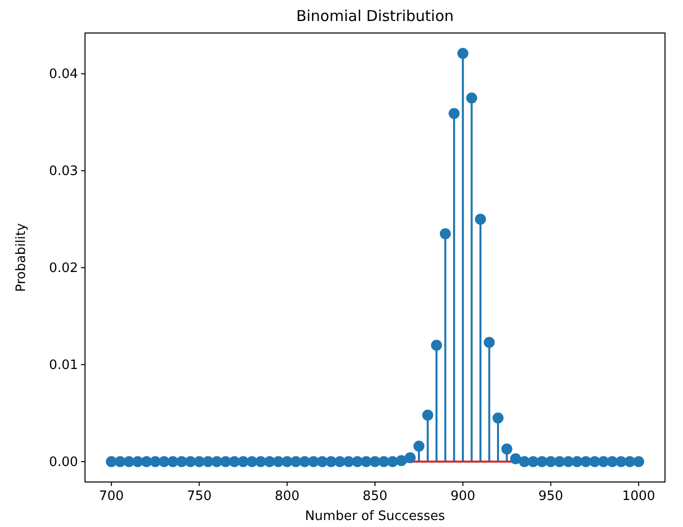 This screenshot has height=527, width=683. Describe the element at coordinates (111, 496) in the screenshot. I see `x-tick-label: 700` at that location.